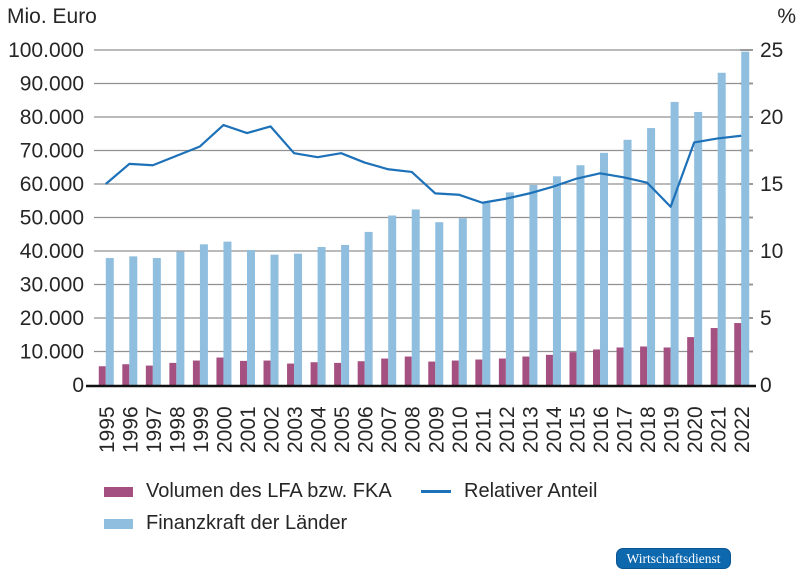 Image resolution: width=800 pixels, height=571 pixels. Describe the element at coordinates (248, 429) in the screenshot. I see `svg-text: 2001` at that location.